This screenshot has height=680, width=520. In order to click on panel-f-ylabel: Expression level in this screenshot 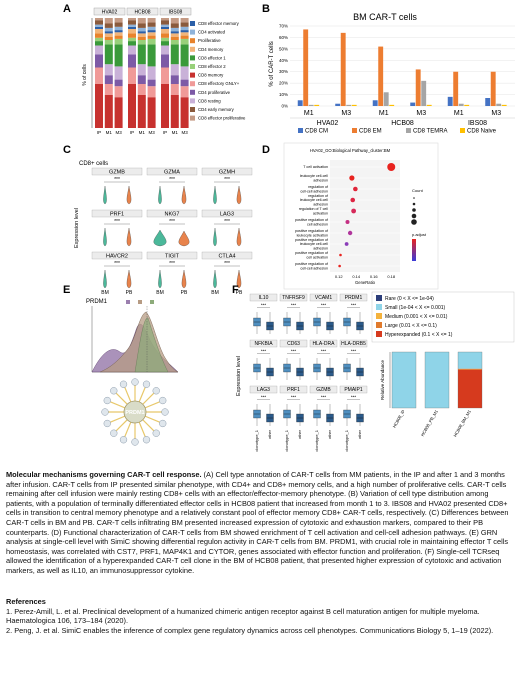, I will do `click(239, 376)`.